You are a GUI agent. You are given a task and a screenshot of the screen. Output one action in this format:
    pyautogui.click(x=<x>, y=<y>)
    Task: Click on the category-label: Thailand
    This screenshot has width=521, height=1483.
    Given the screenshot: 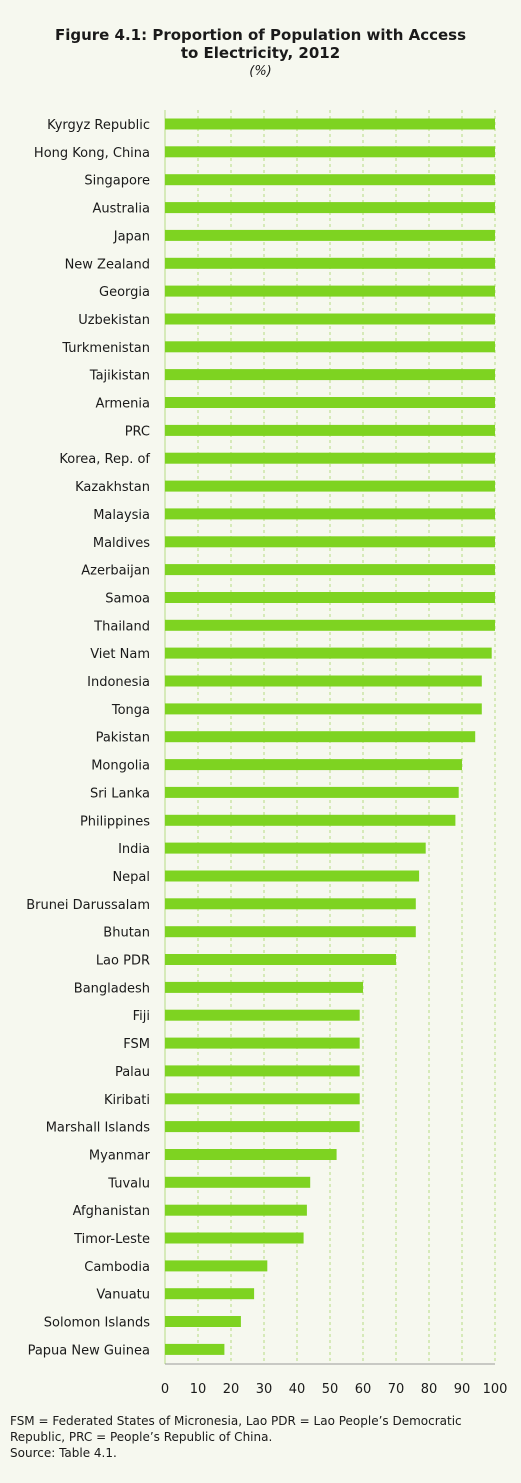 What is the action you would take?
    pyautogui.click(x=121, y=626)
    